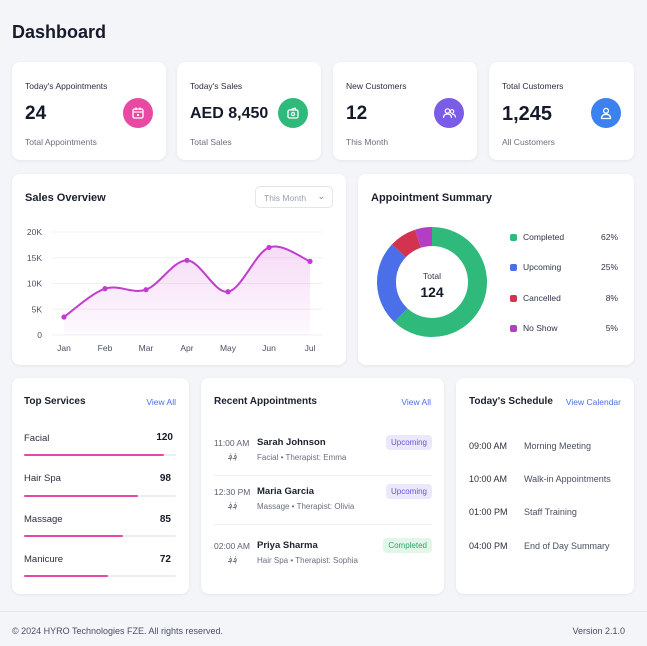 This screenshot has height=646, width=647. I want to click on sales-overview-title: Sales Overview, so click(65, 198).